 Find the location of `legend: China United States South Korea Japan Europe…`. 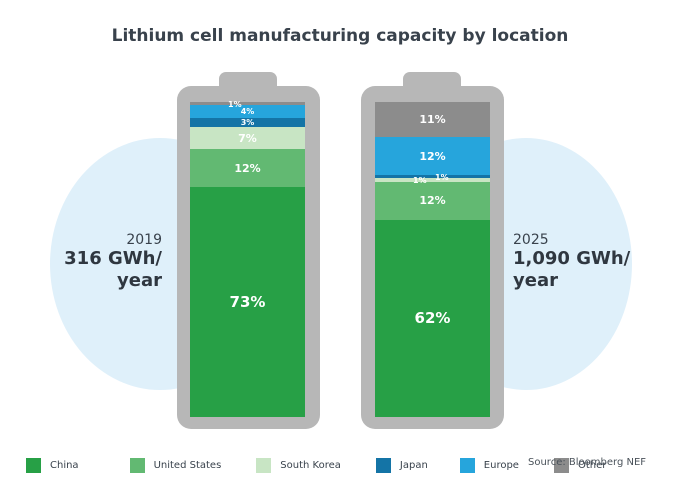

legend: China United States South Korea Japan Europe… is located at coordinates (316, 465).